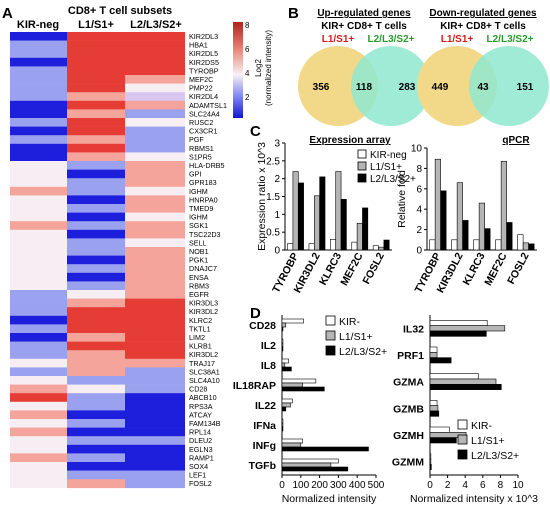 Image resolution: width=550 pixels, height=505 pixels. What do you see at coordinates (282, 425) in the screenshot?
I see `bar-ifna-l1-s1` at bounding box center [282, 425].